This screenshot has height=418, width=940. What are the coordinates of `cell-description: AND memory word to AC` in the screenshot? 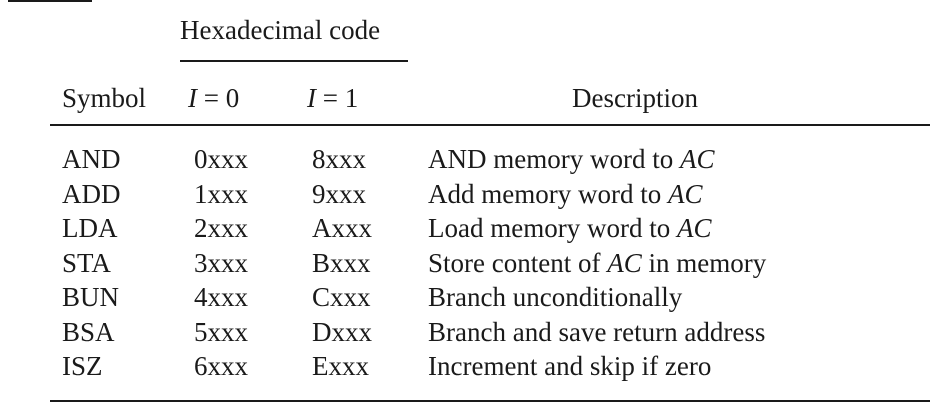 It's located at (571, 159).